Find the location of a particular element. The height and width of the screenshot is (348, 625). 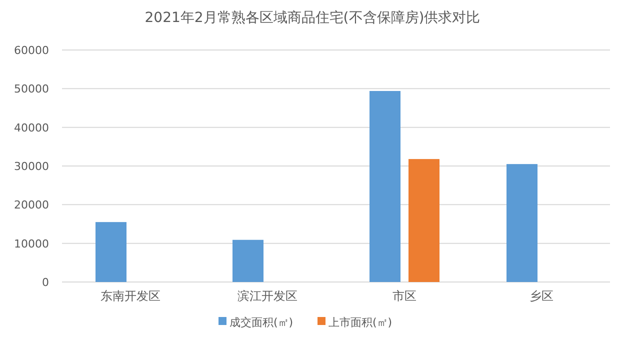

y-tick-label: 10000 is located at coordinates (31, 243).